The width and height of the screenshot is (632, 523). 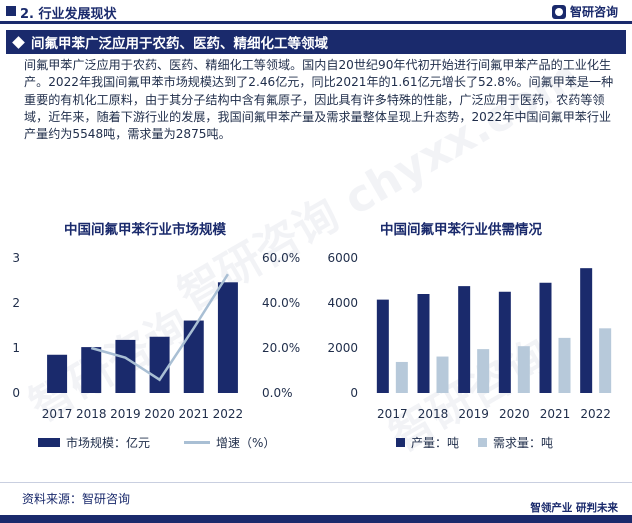 What do you see at coordinates (68, 14) in the screenshot?
I see `section-title: 2. 行业发展现状` at bounding box center [68, 14].